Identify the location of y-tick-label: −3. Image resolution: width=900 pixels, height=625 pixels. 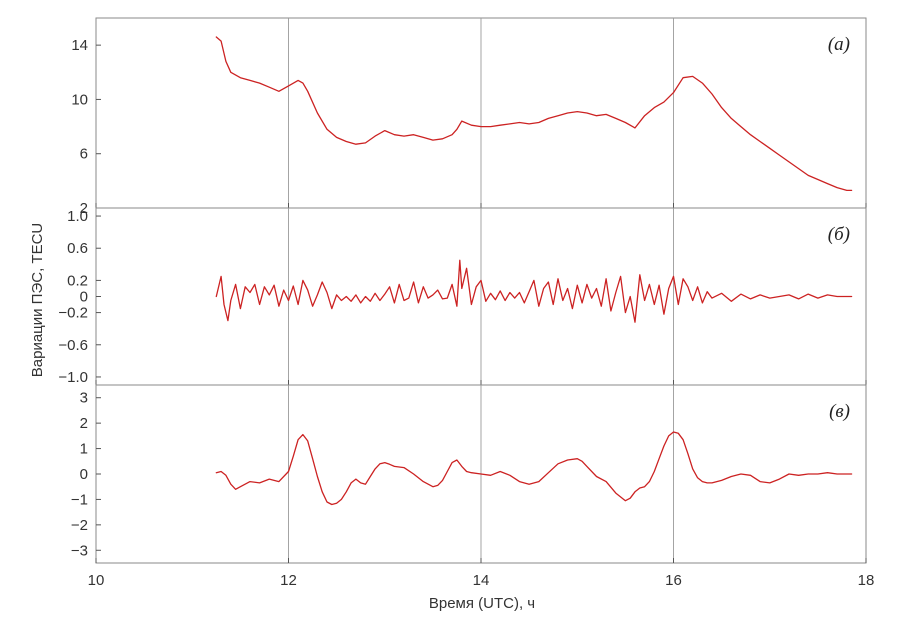
(79, 550).